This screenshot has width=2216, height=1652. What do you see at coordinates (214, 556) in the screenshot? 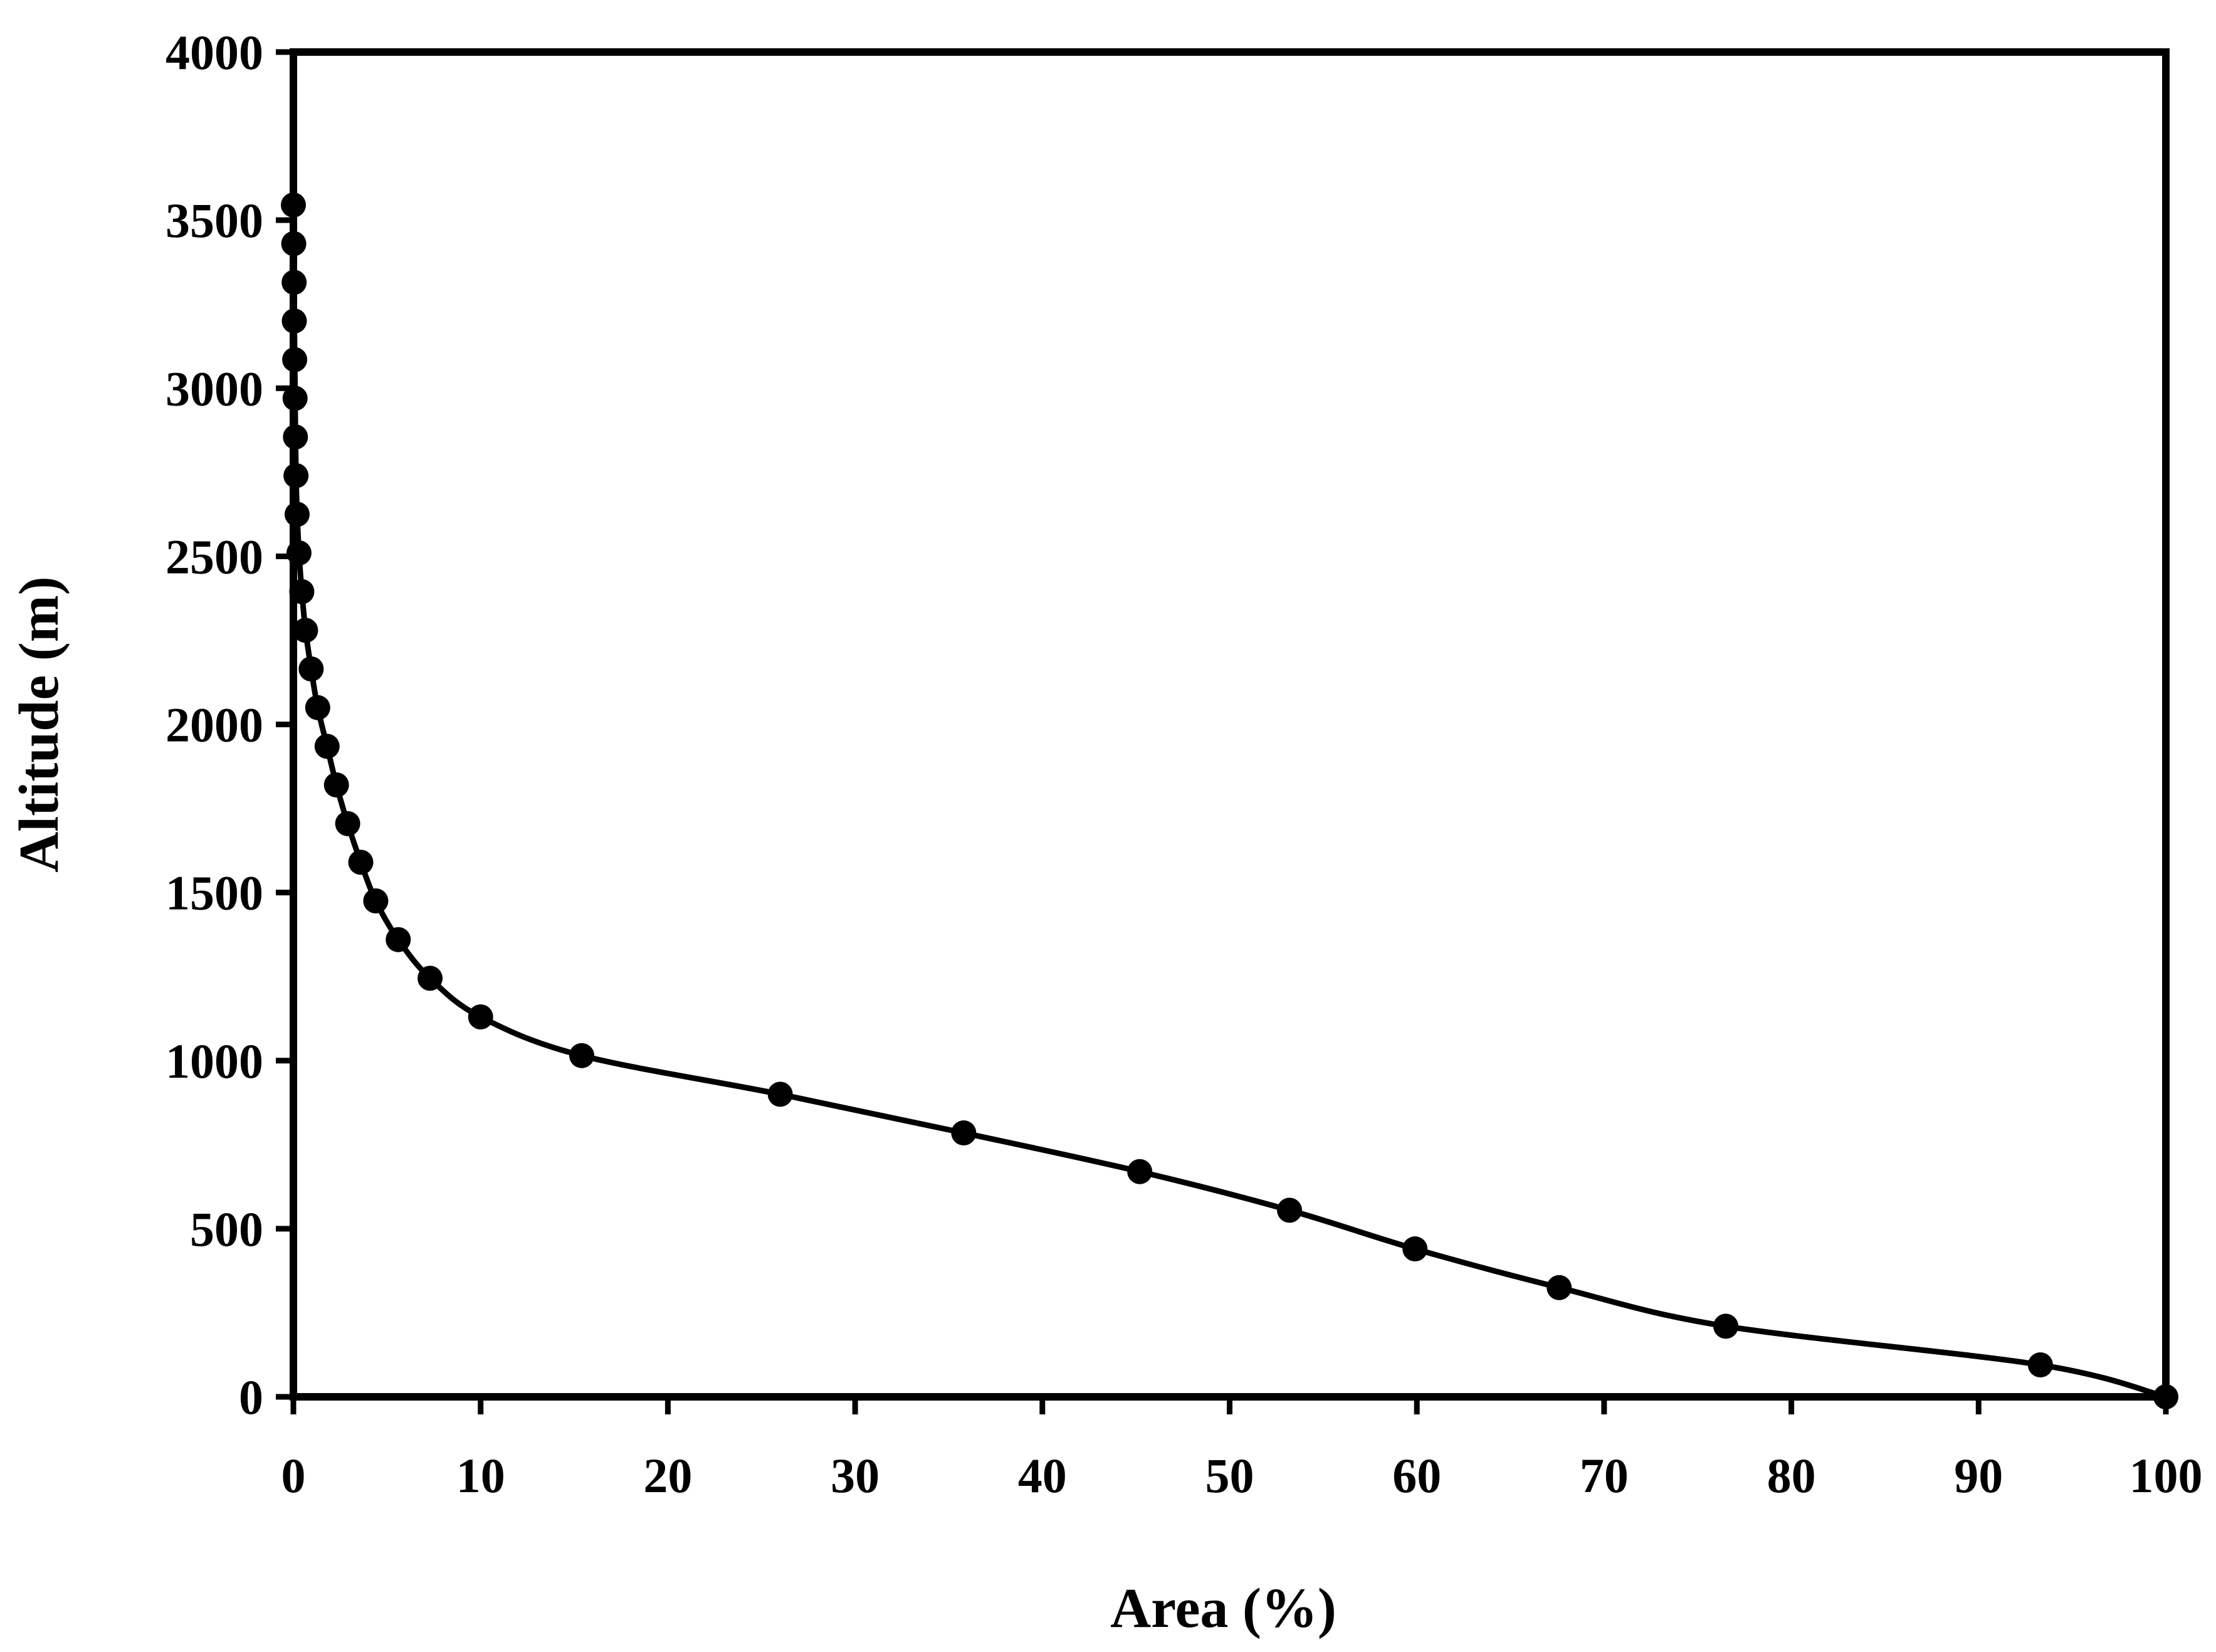
I see `y-tick-label: 2500` at bounding box center [214, 556].